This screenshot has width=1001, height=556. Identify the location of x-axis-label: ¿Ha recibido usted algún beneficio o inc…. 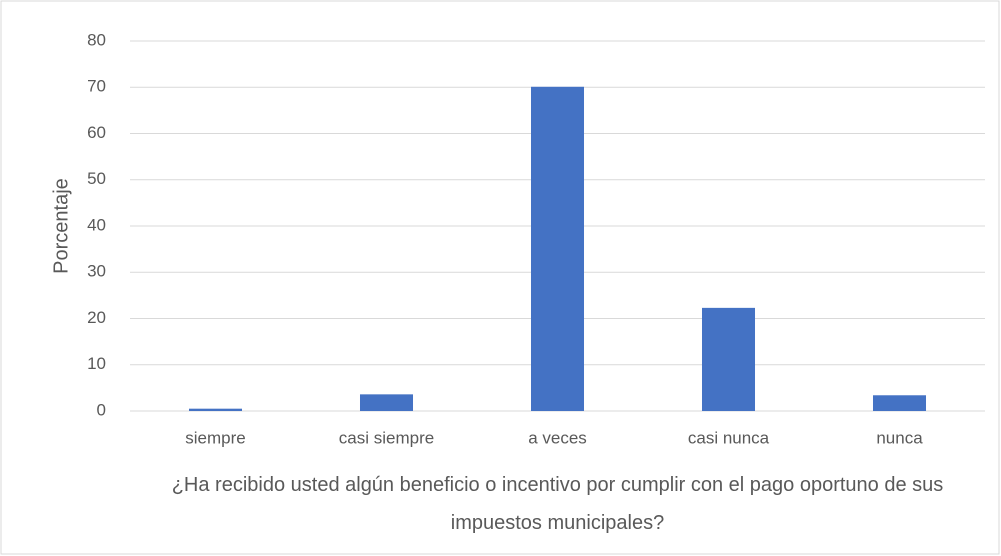
(557, 504).